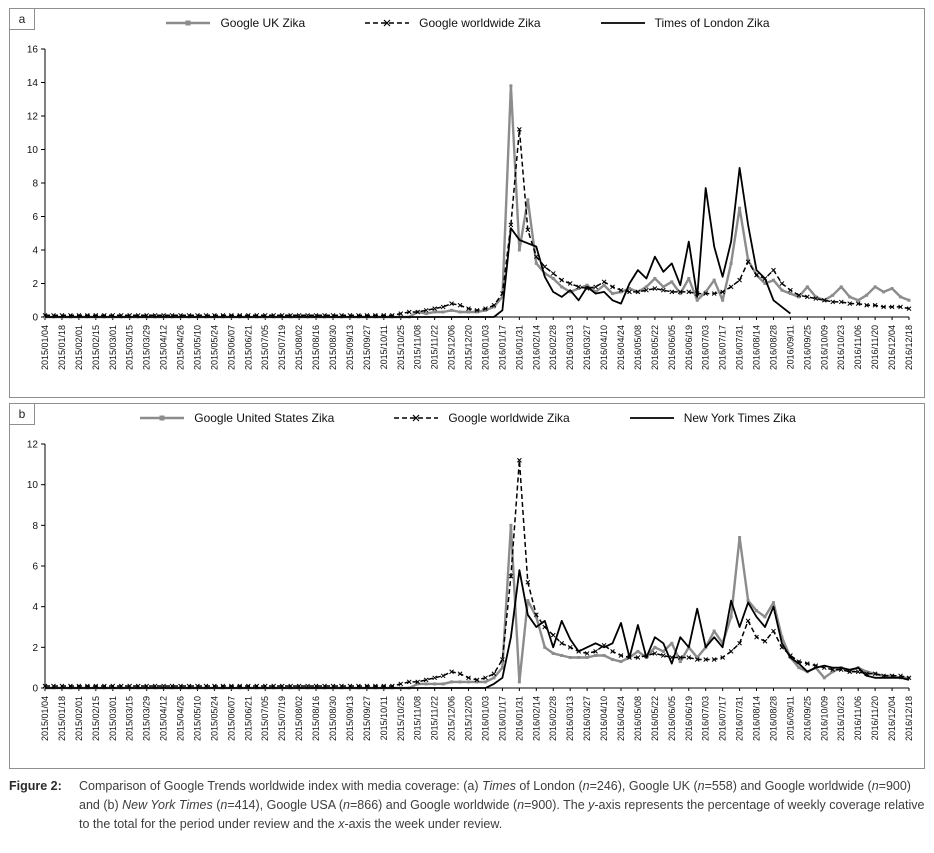 The height and width of the screenshot is (853, 934). Describe the element at coordinates (638, 718) in the screenshot. I see `x-tick-label: 2016/05/08` at that location.